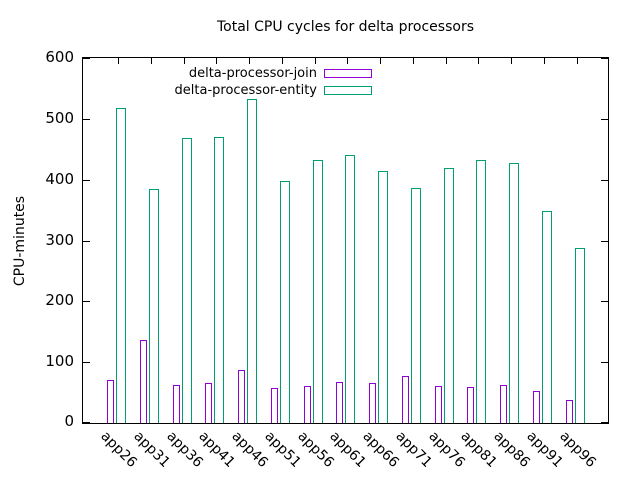 The width and height of the screenshot is (640, 480). What do you see at coordinates (69, 421) in the screenshot?
I see `y-tick-label: 0` at bounding box center [69, 421].